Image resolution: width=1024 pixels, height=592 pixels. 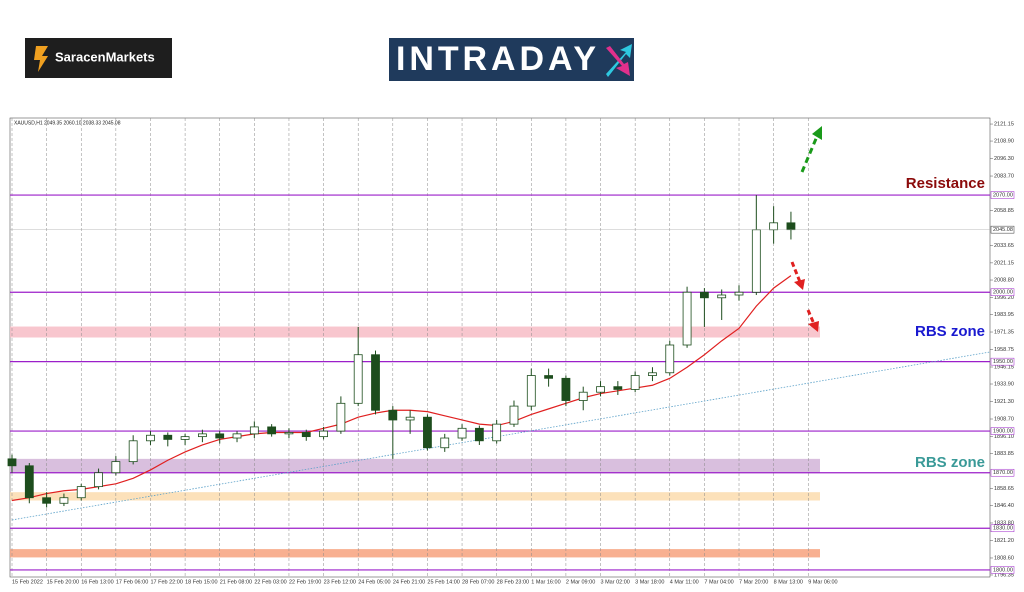 What do you see at coordinates (1004, 437) in the screenshot?
I see `y-tick-label: 1896.10` at bounding box center [1004, 437].